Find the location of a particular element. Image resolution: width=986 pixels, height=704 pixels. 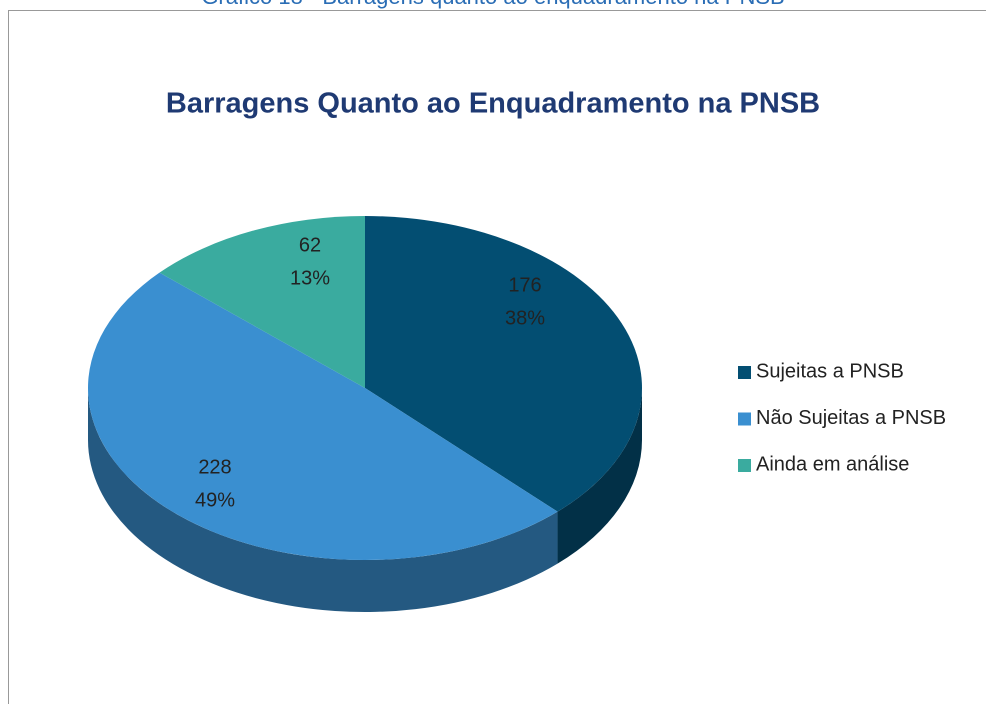

data-label-percent: 13% is located at coordinates (310, 278).